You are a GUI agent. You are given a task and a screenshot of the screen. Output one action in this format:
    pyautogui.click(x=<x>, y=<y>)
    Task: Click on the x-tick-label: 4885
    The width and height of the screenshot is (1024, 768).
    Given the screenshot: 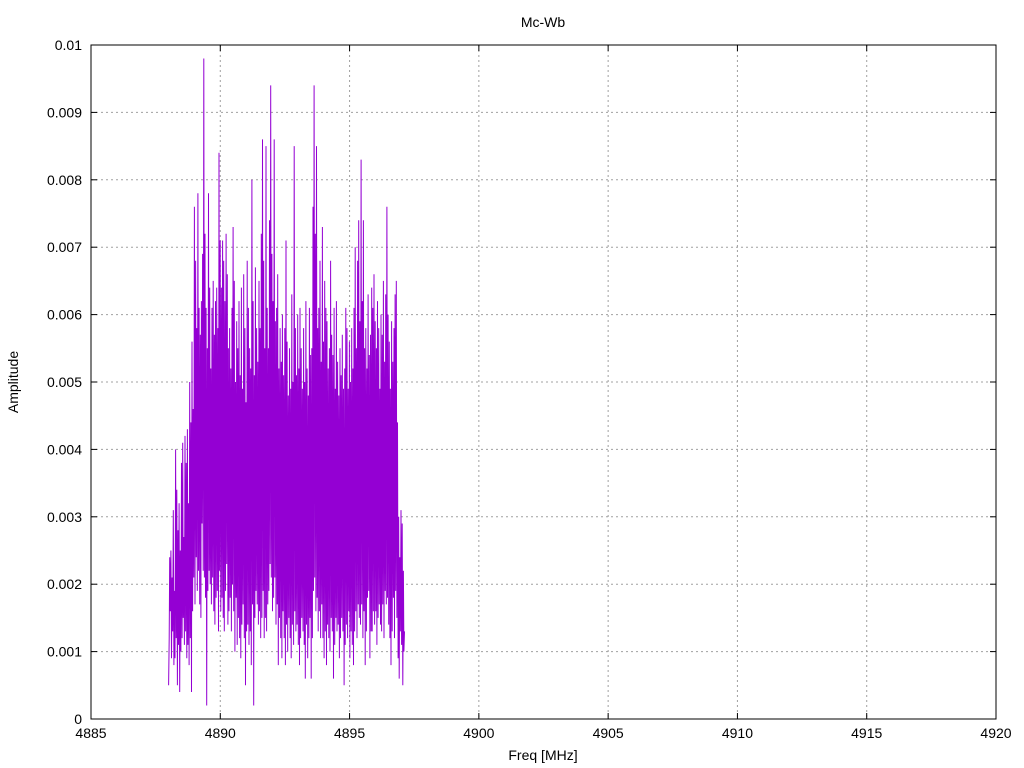 What is the action you would take?
    pyautogui.click(x=90, y=733)
    